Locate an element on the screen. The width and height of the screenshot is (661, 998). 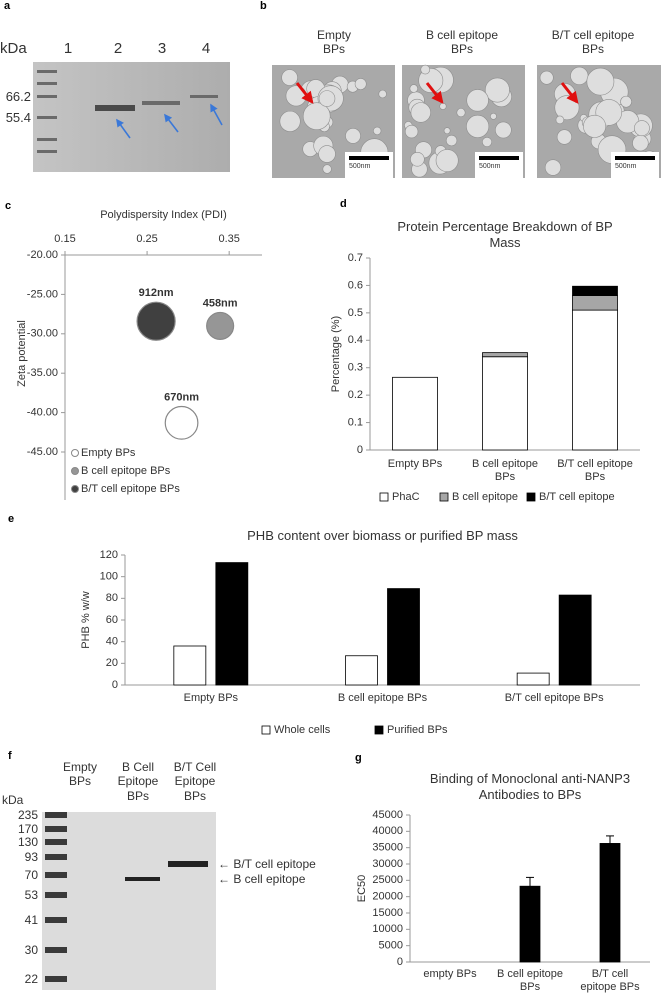
legend-label: Whole cells is located at coordinates (302, 730).